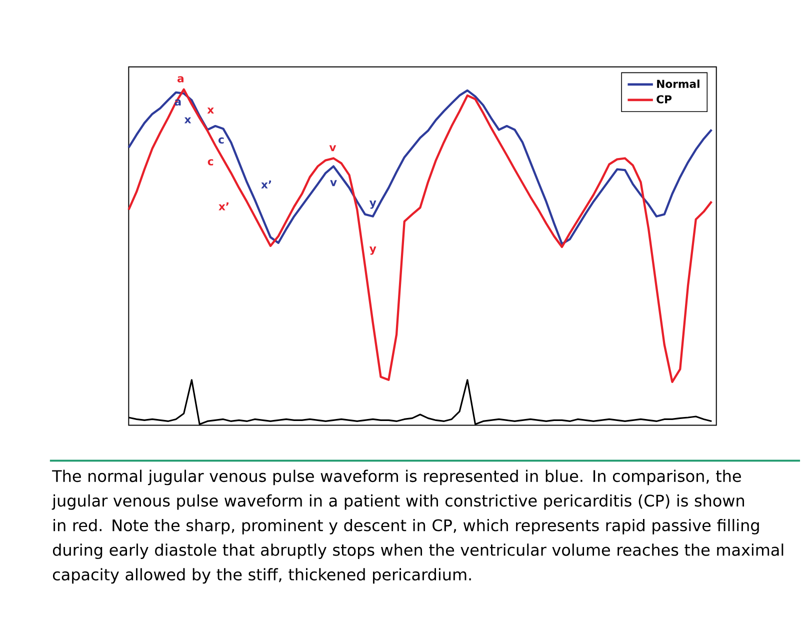 This screenshot has height=634, width=802. What do you see at coordinates (678, 84) in the screenshot?
I see `legend-label: Normal` at bounding box center [678, 84].